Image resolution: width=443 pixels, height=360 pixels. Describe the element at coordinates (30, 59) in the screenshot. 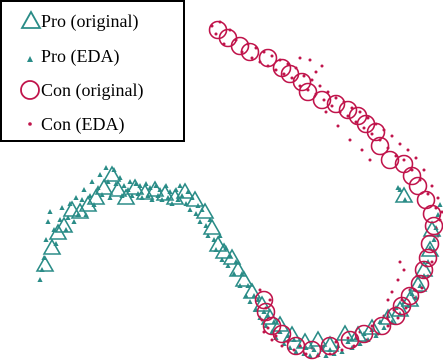

I see `legend-marker-pro-eda` at that location.